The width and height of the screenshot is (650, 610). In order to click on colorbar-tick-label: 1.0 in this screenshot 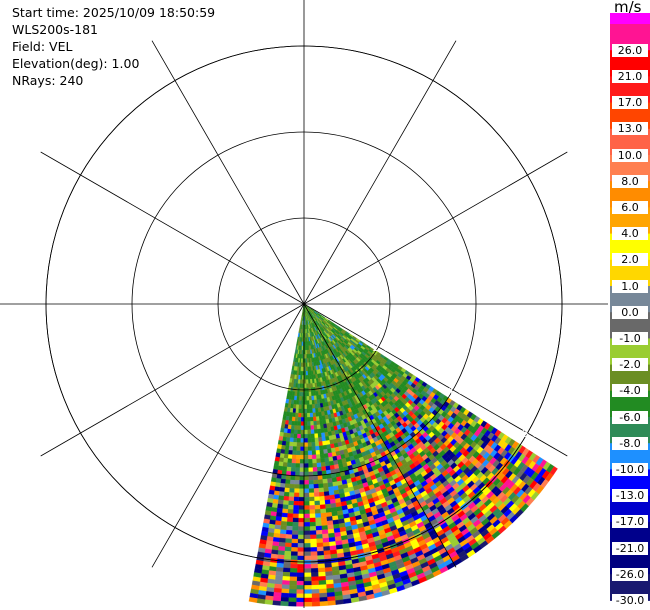, I will do `click(630, 286)`.